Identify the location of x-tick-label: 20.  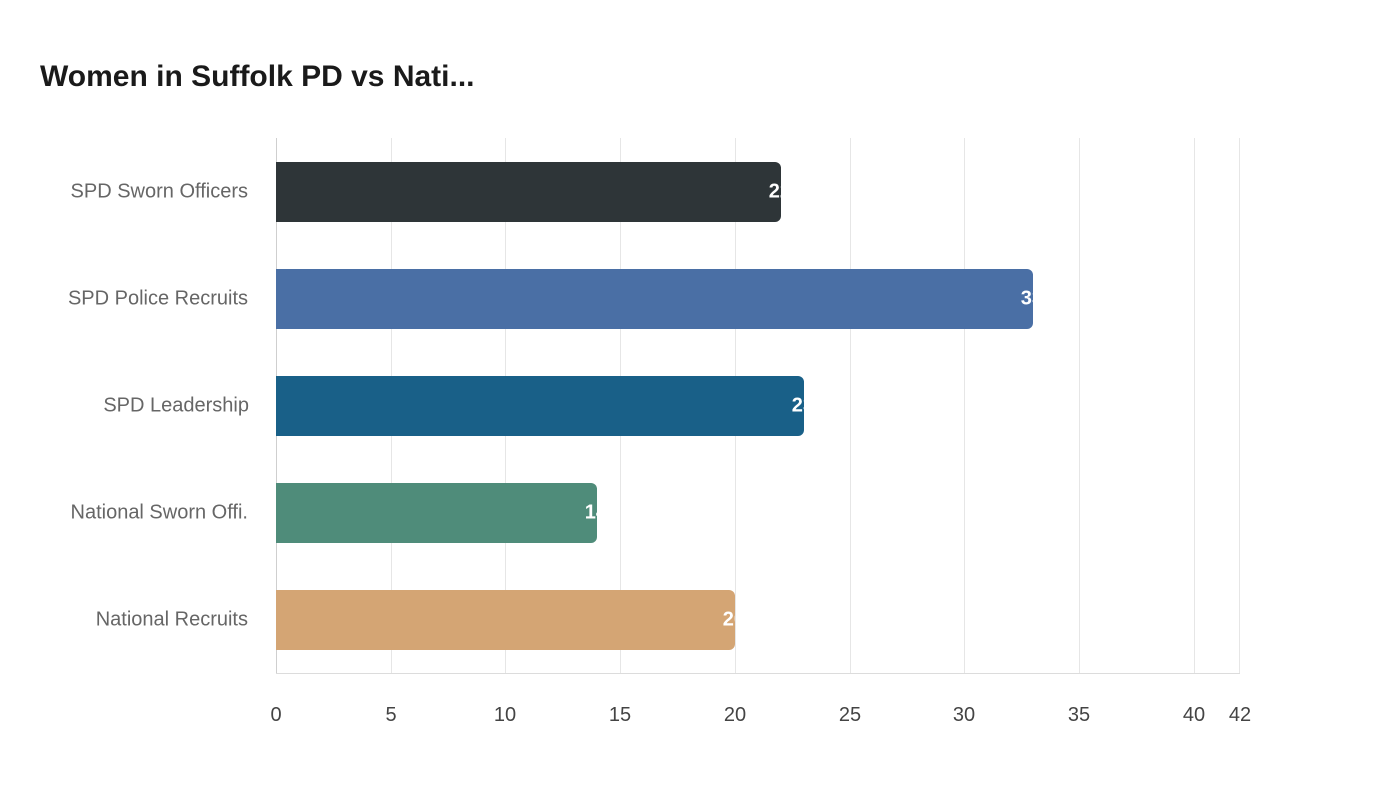
(735, 715).